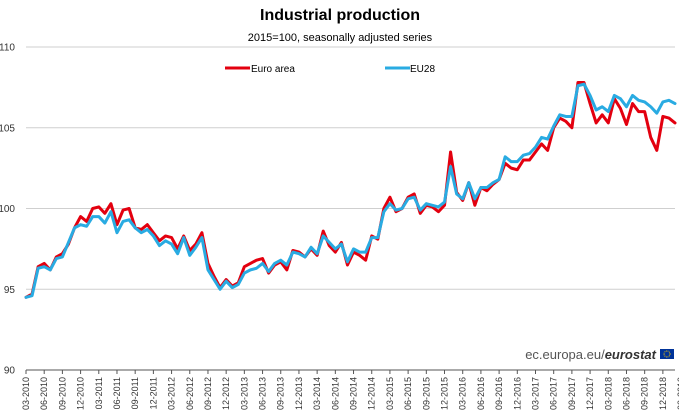 Image resolution: width=679 pixels, height=414 pixels. Describe the element at coordinates (62, 393) in the screenshot. I see `x-tick-label: 09-2010` at that location.